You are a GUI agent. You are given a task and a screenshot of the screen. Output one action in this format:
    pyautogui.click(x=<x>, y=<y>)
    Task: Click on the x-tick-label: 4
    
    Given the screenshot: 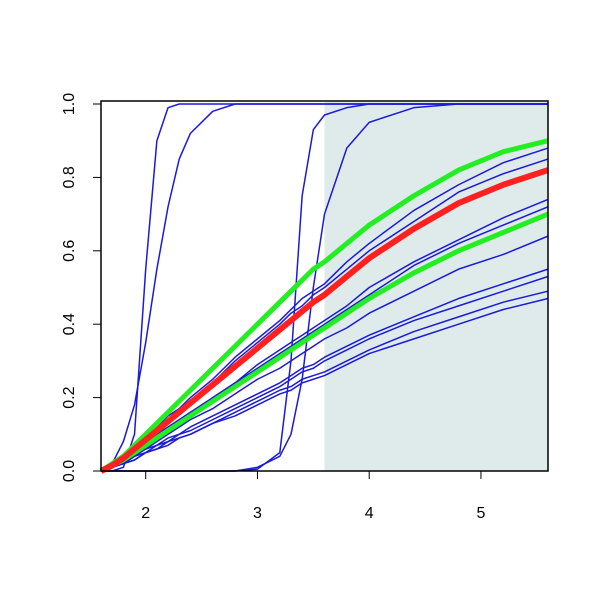 What is the action you would take?
    pyautogui.click(x=369, y=513)
    